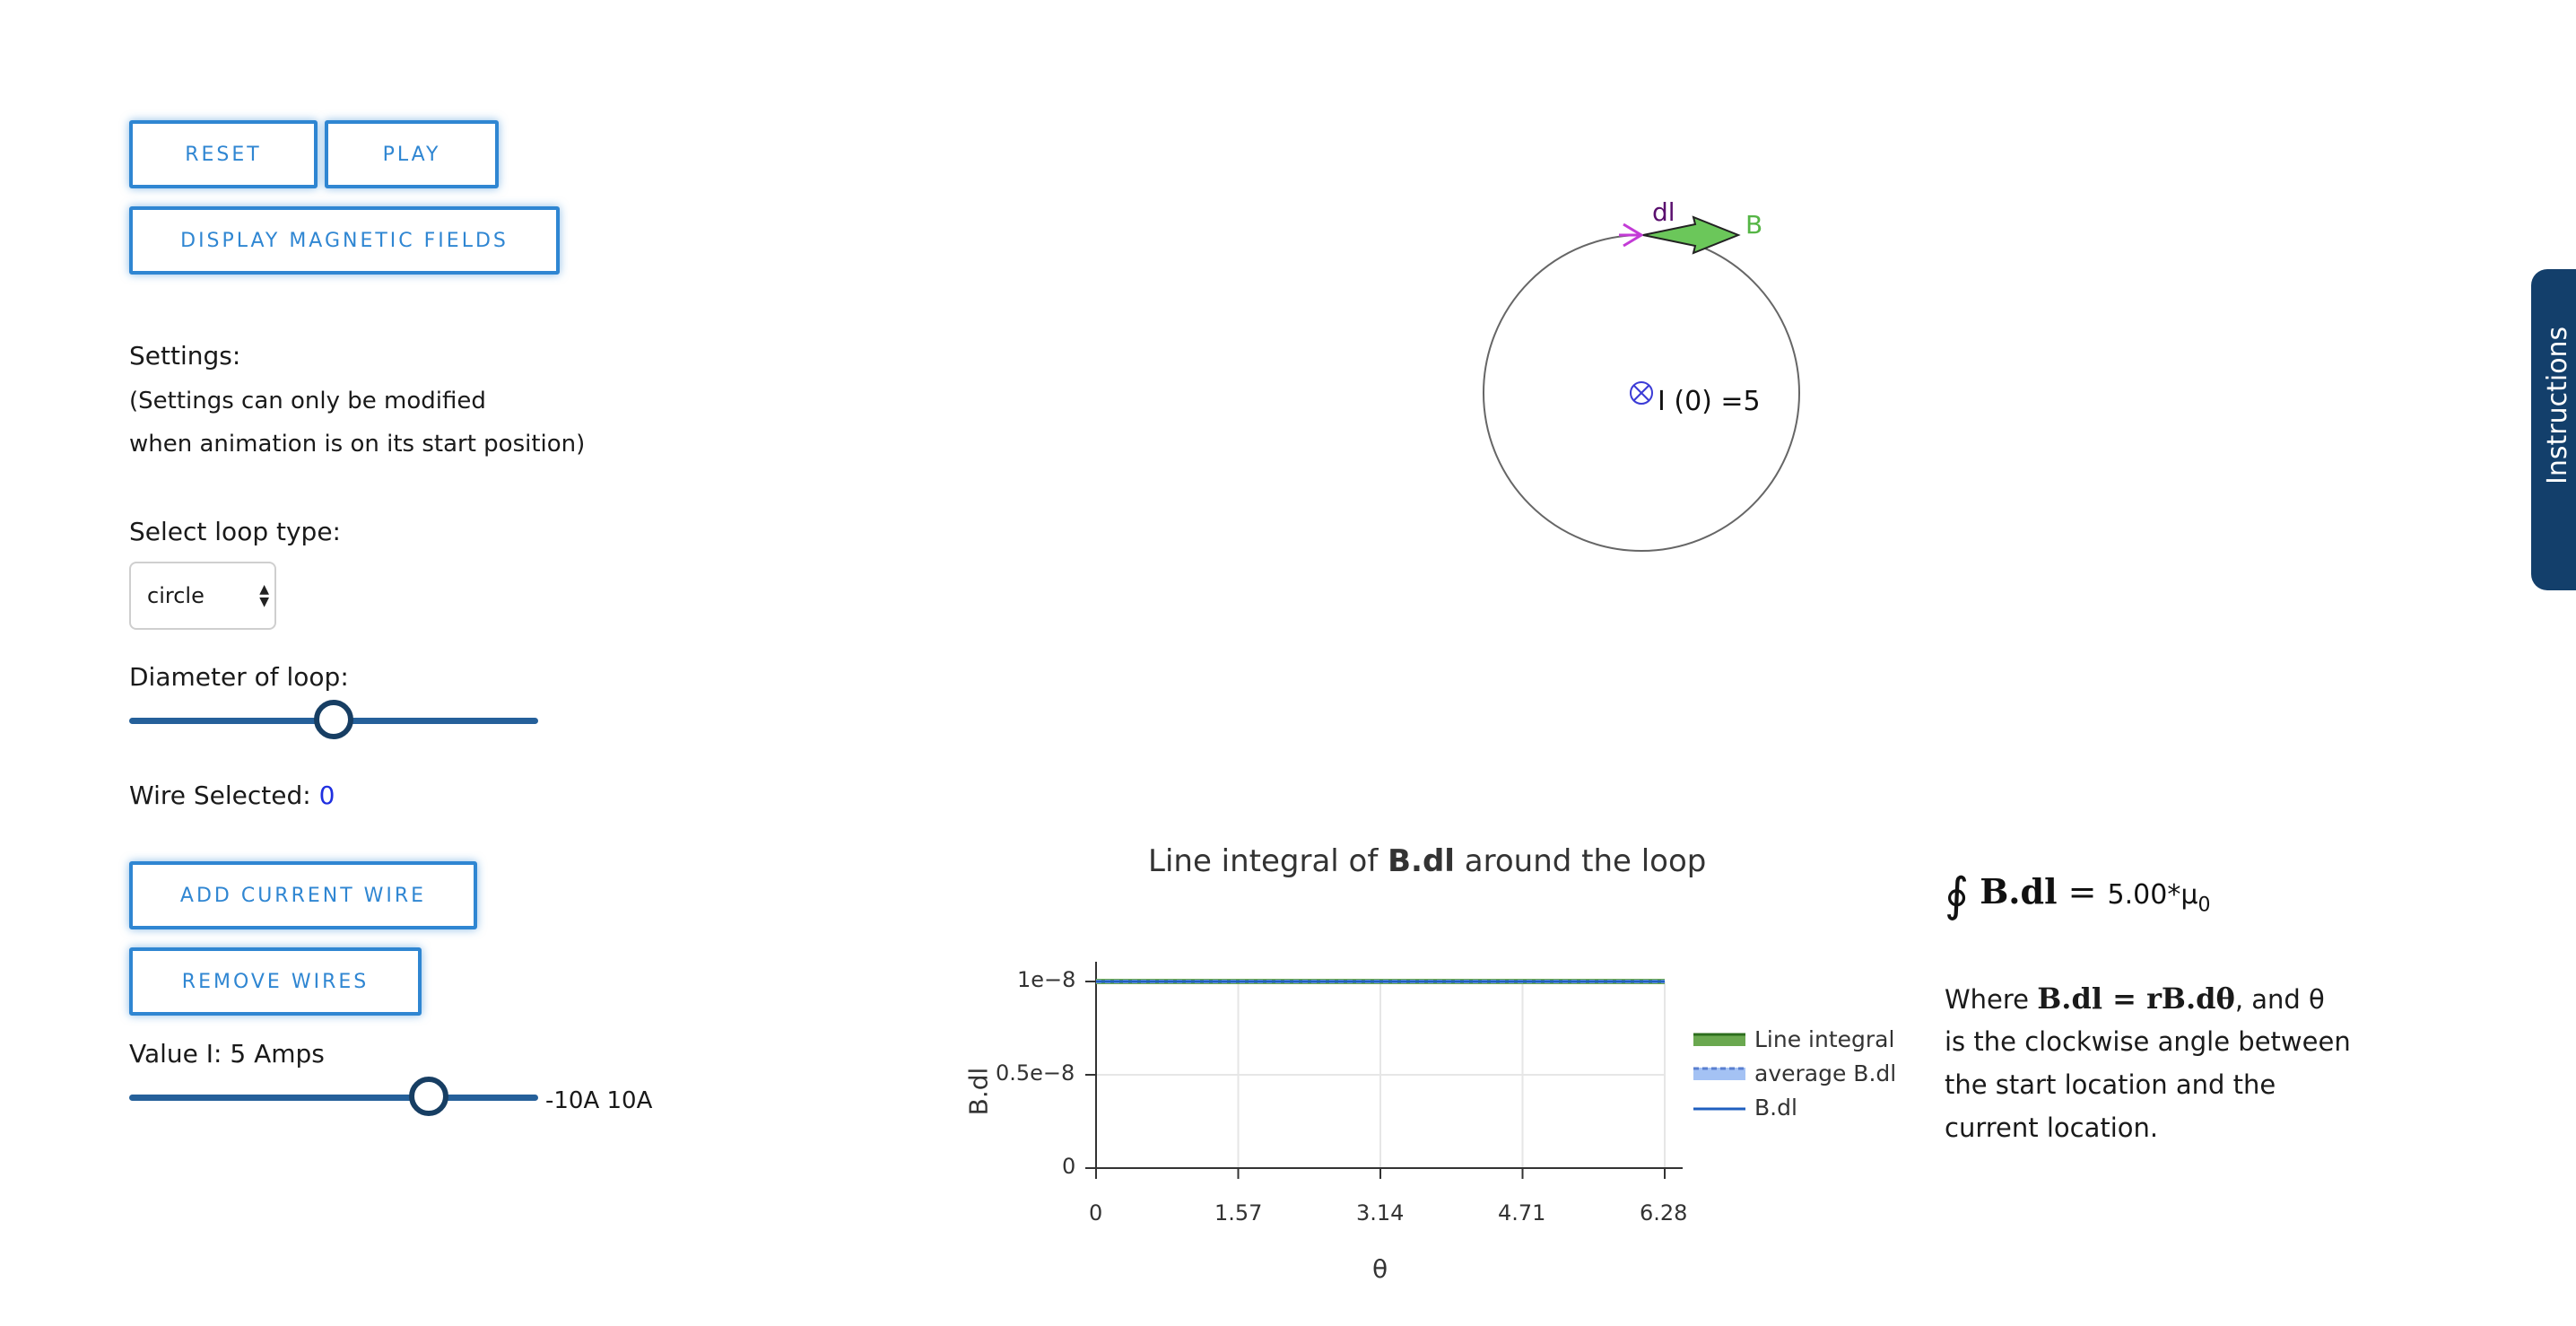  What do you see at coordinates (275, 981) in the screenshot?
I see `remove-wires-button: REMOVE WIRES` at bounding box center [275, 981].